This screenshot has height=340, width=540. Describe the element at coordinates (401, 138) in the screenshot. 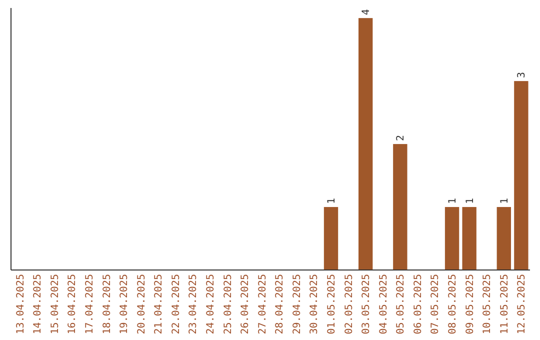

I see `data-label: 2` at that location.